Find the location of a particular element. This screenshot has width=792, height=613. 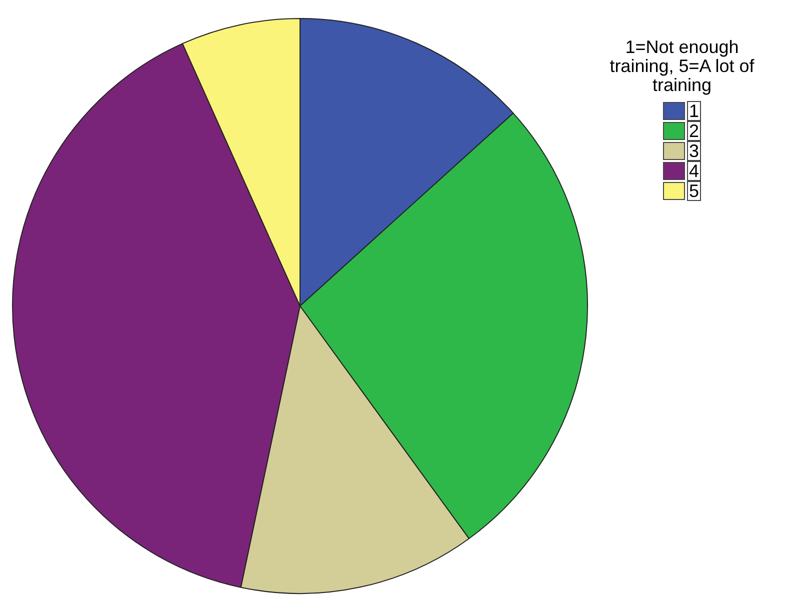

legend-label: 2 is located at coordinates (693, 131).